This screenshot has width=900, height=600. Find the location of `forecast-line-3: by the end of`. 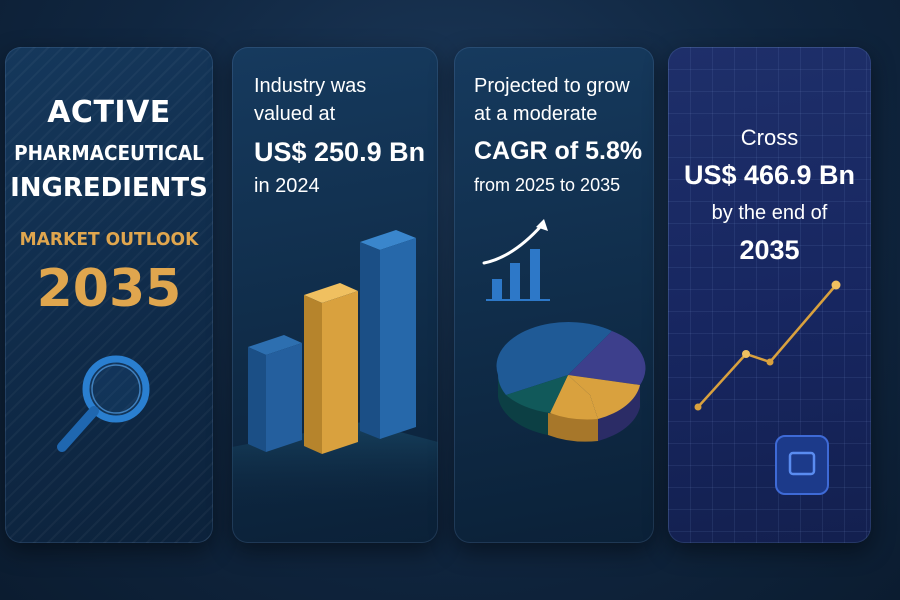

forecast-line-3: by the end of is located at coordinates (769, 213).